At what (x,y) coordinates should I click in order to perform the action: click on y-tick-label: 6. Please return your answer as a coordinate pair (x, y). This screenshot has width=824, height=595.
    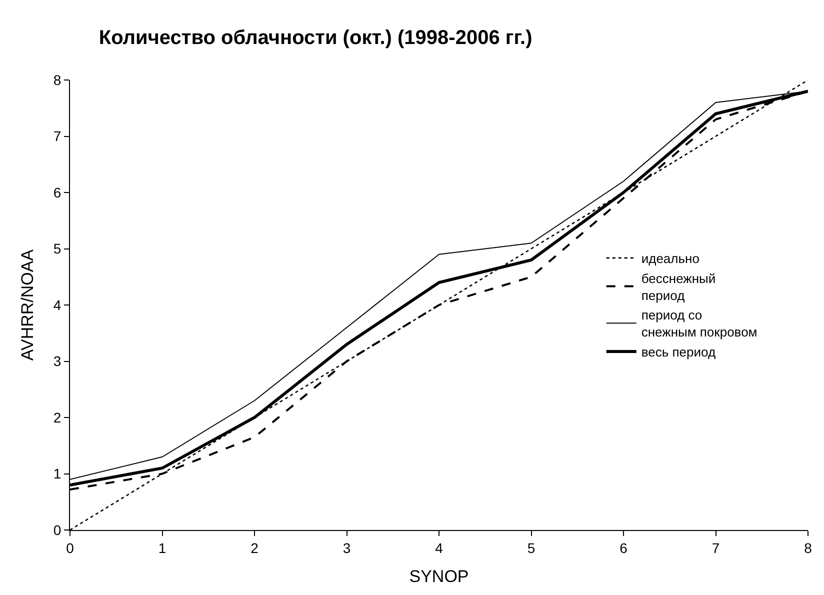
    Looking at the image, I should click on (57, 192).